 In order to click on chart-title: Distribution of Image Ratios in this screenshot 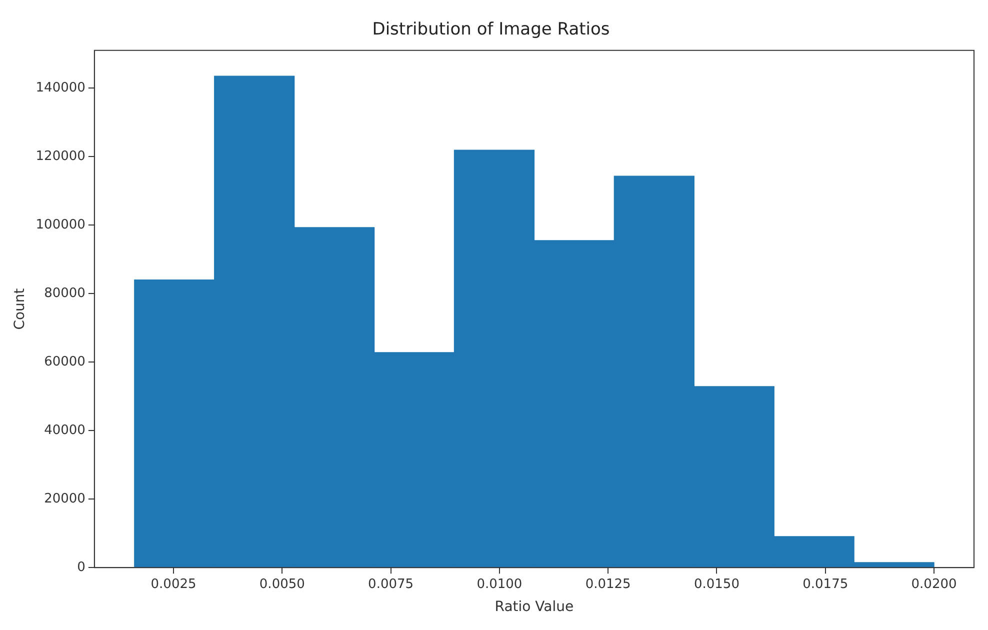, I will do `click(491, 30)`.